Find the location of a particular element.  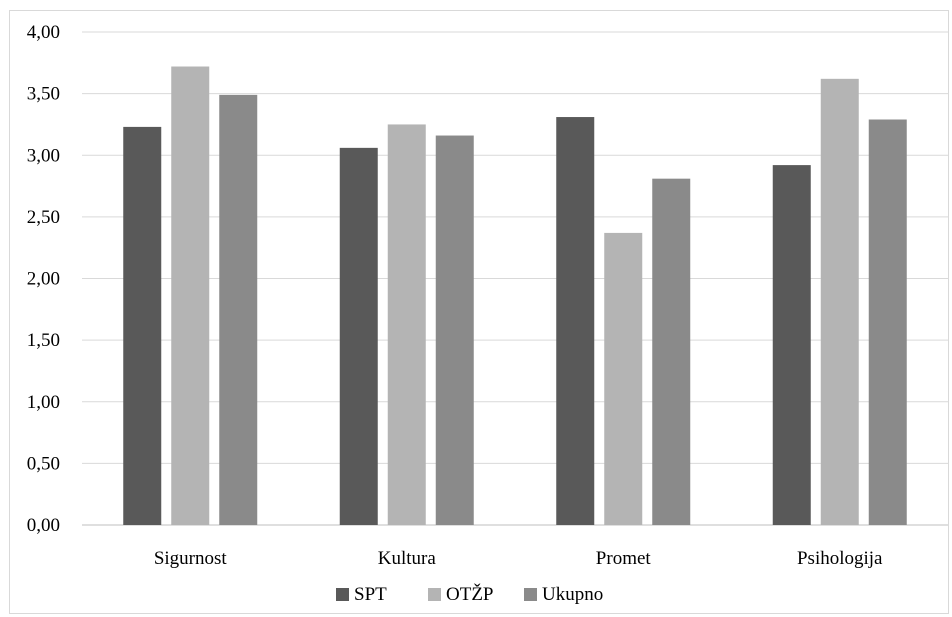

legend-label: SPT is located at coordinates (370, 594).